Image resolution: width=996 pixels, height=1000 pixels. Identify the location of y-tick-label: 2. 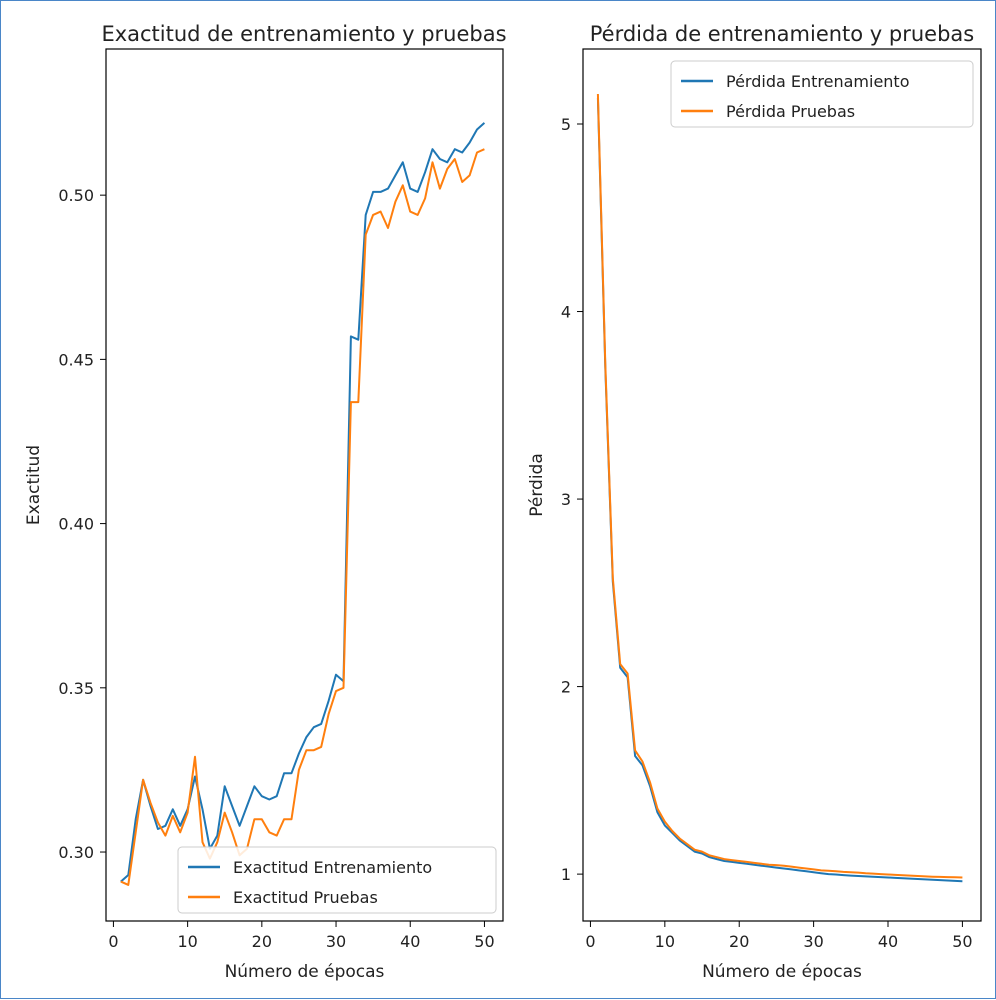
(566, 687).